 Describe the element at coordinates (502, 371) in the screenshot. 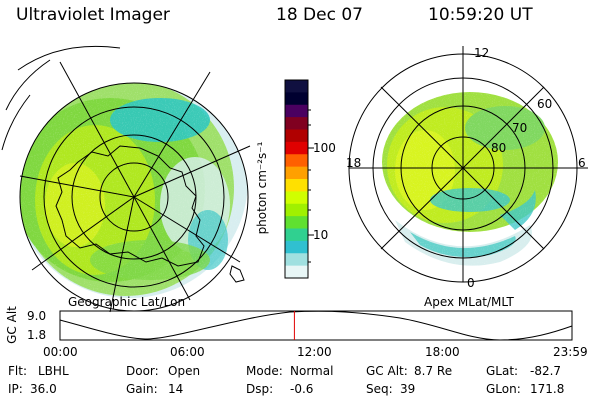

I see `glat-label: GLat:` at that location.